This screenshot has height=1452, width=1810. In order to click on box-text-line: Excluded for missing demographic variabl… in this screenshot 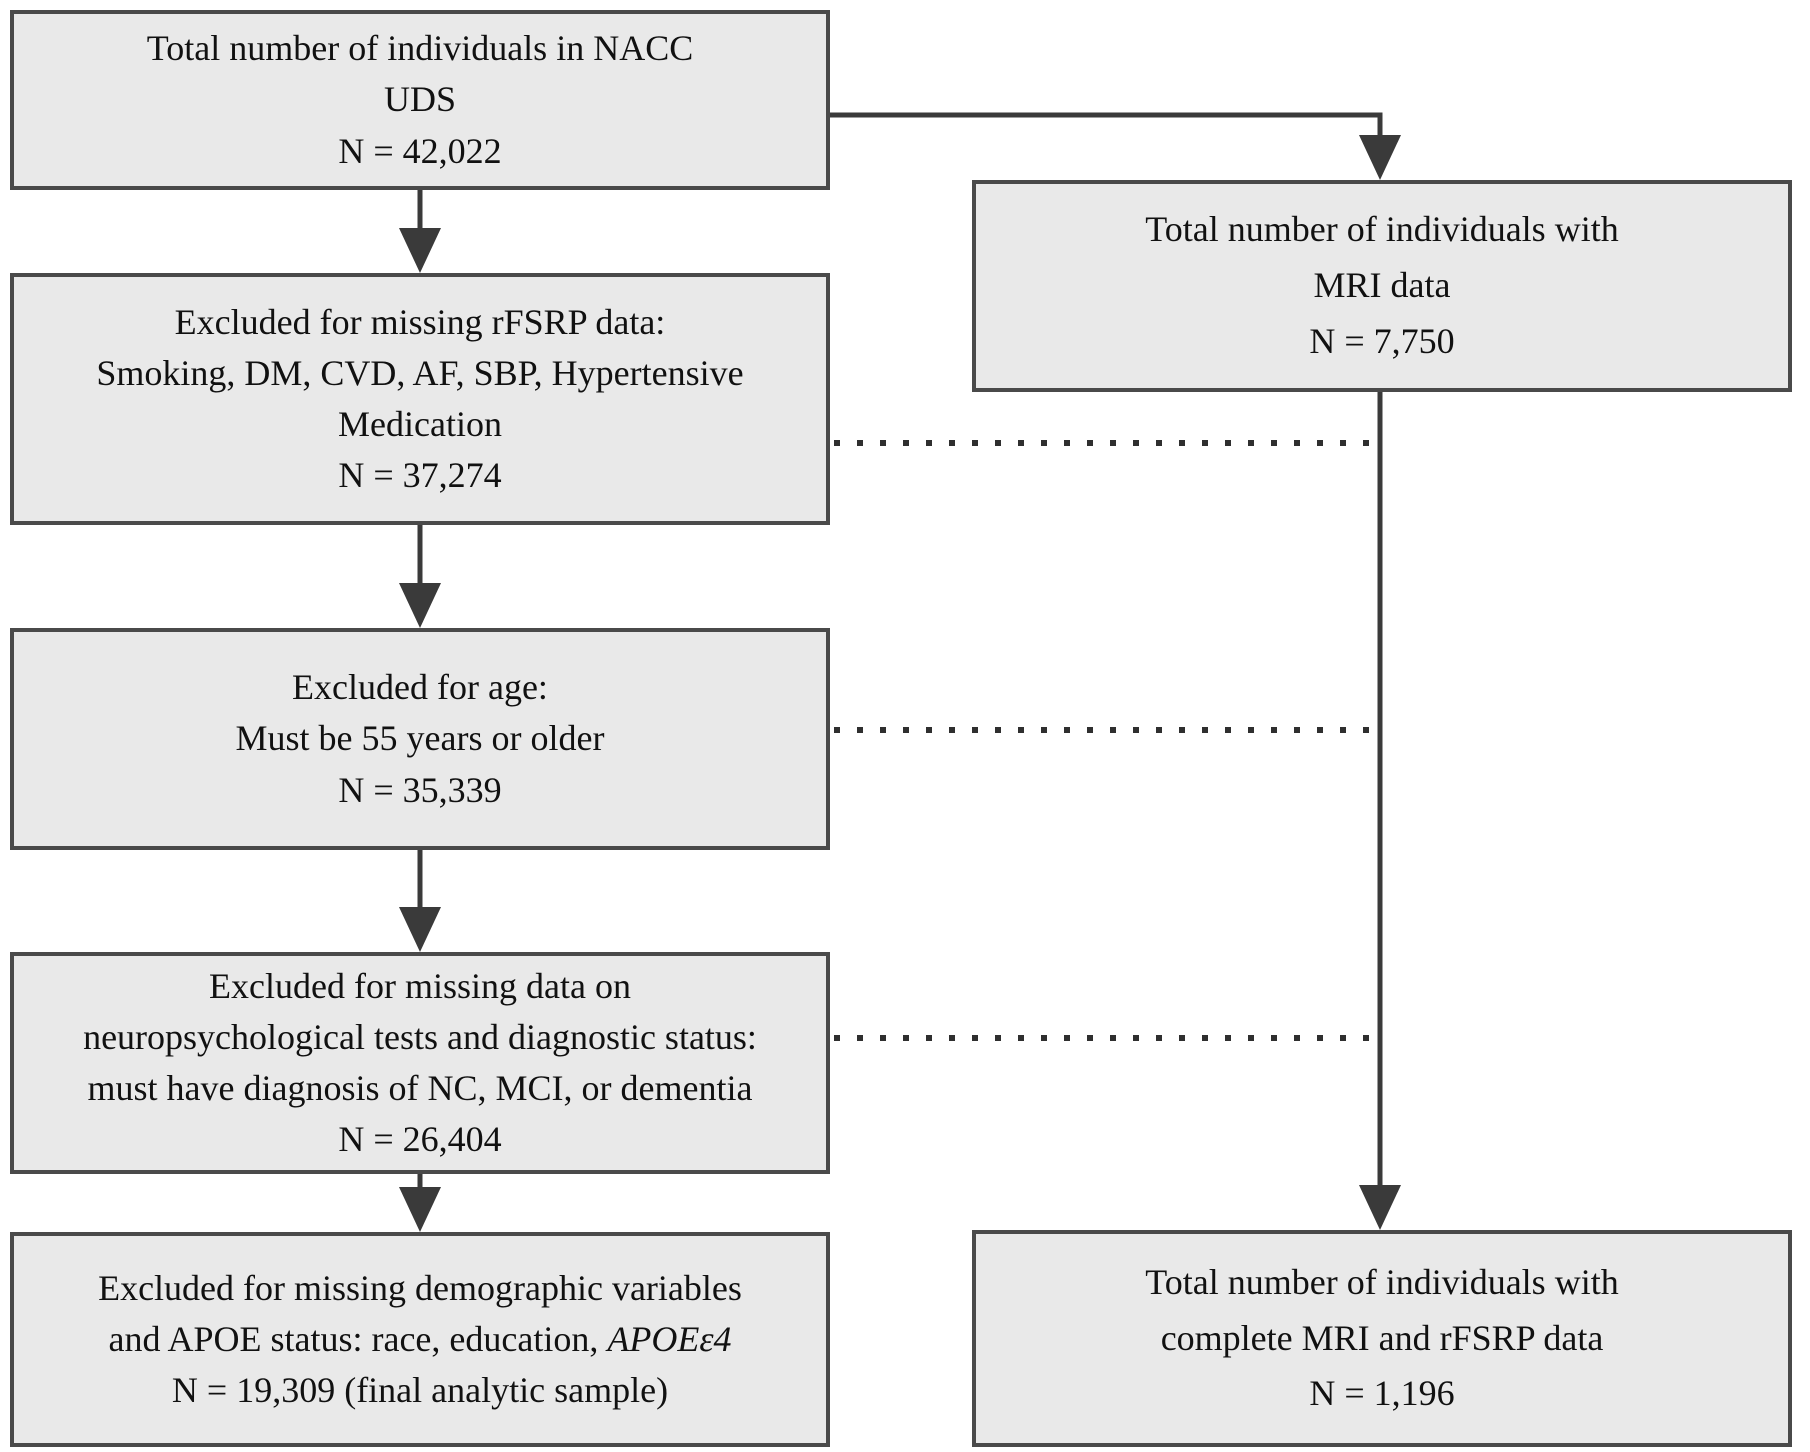, I will do `click(420, 1287)`.